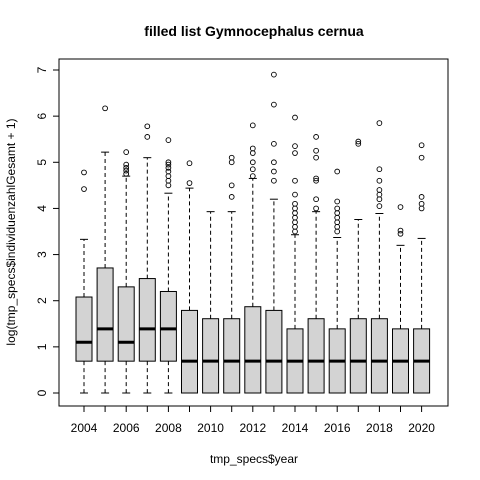 The width and height of the screenshot is (480, 480). I want to click on y-axis-label: log(tmp_specs$individuenzahlGesamt + 1), so click(11, 231).